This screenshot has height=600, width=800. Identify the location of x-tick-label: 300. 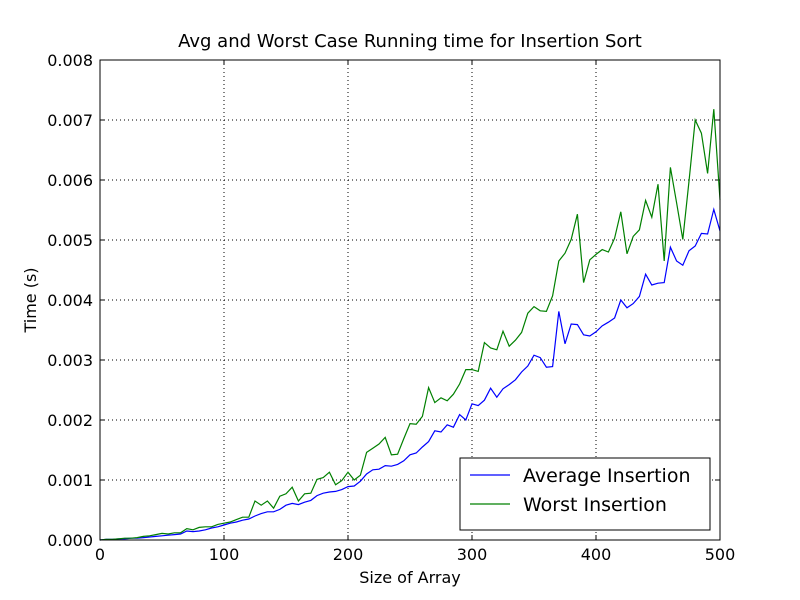
(472, 554).